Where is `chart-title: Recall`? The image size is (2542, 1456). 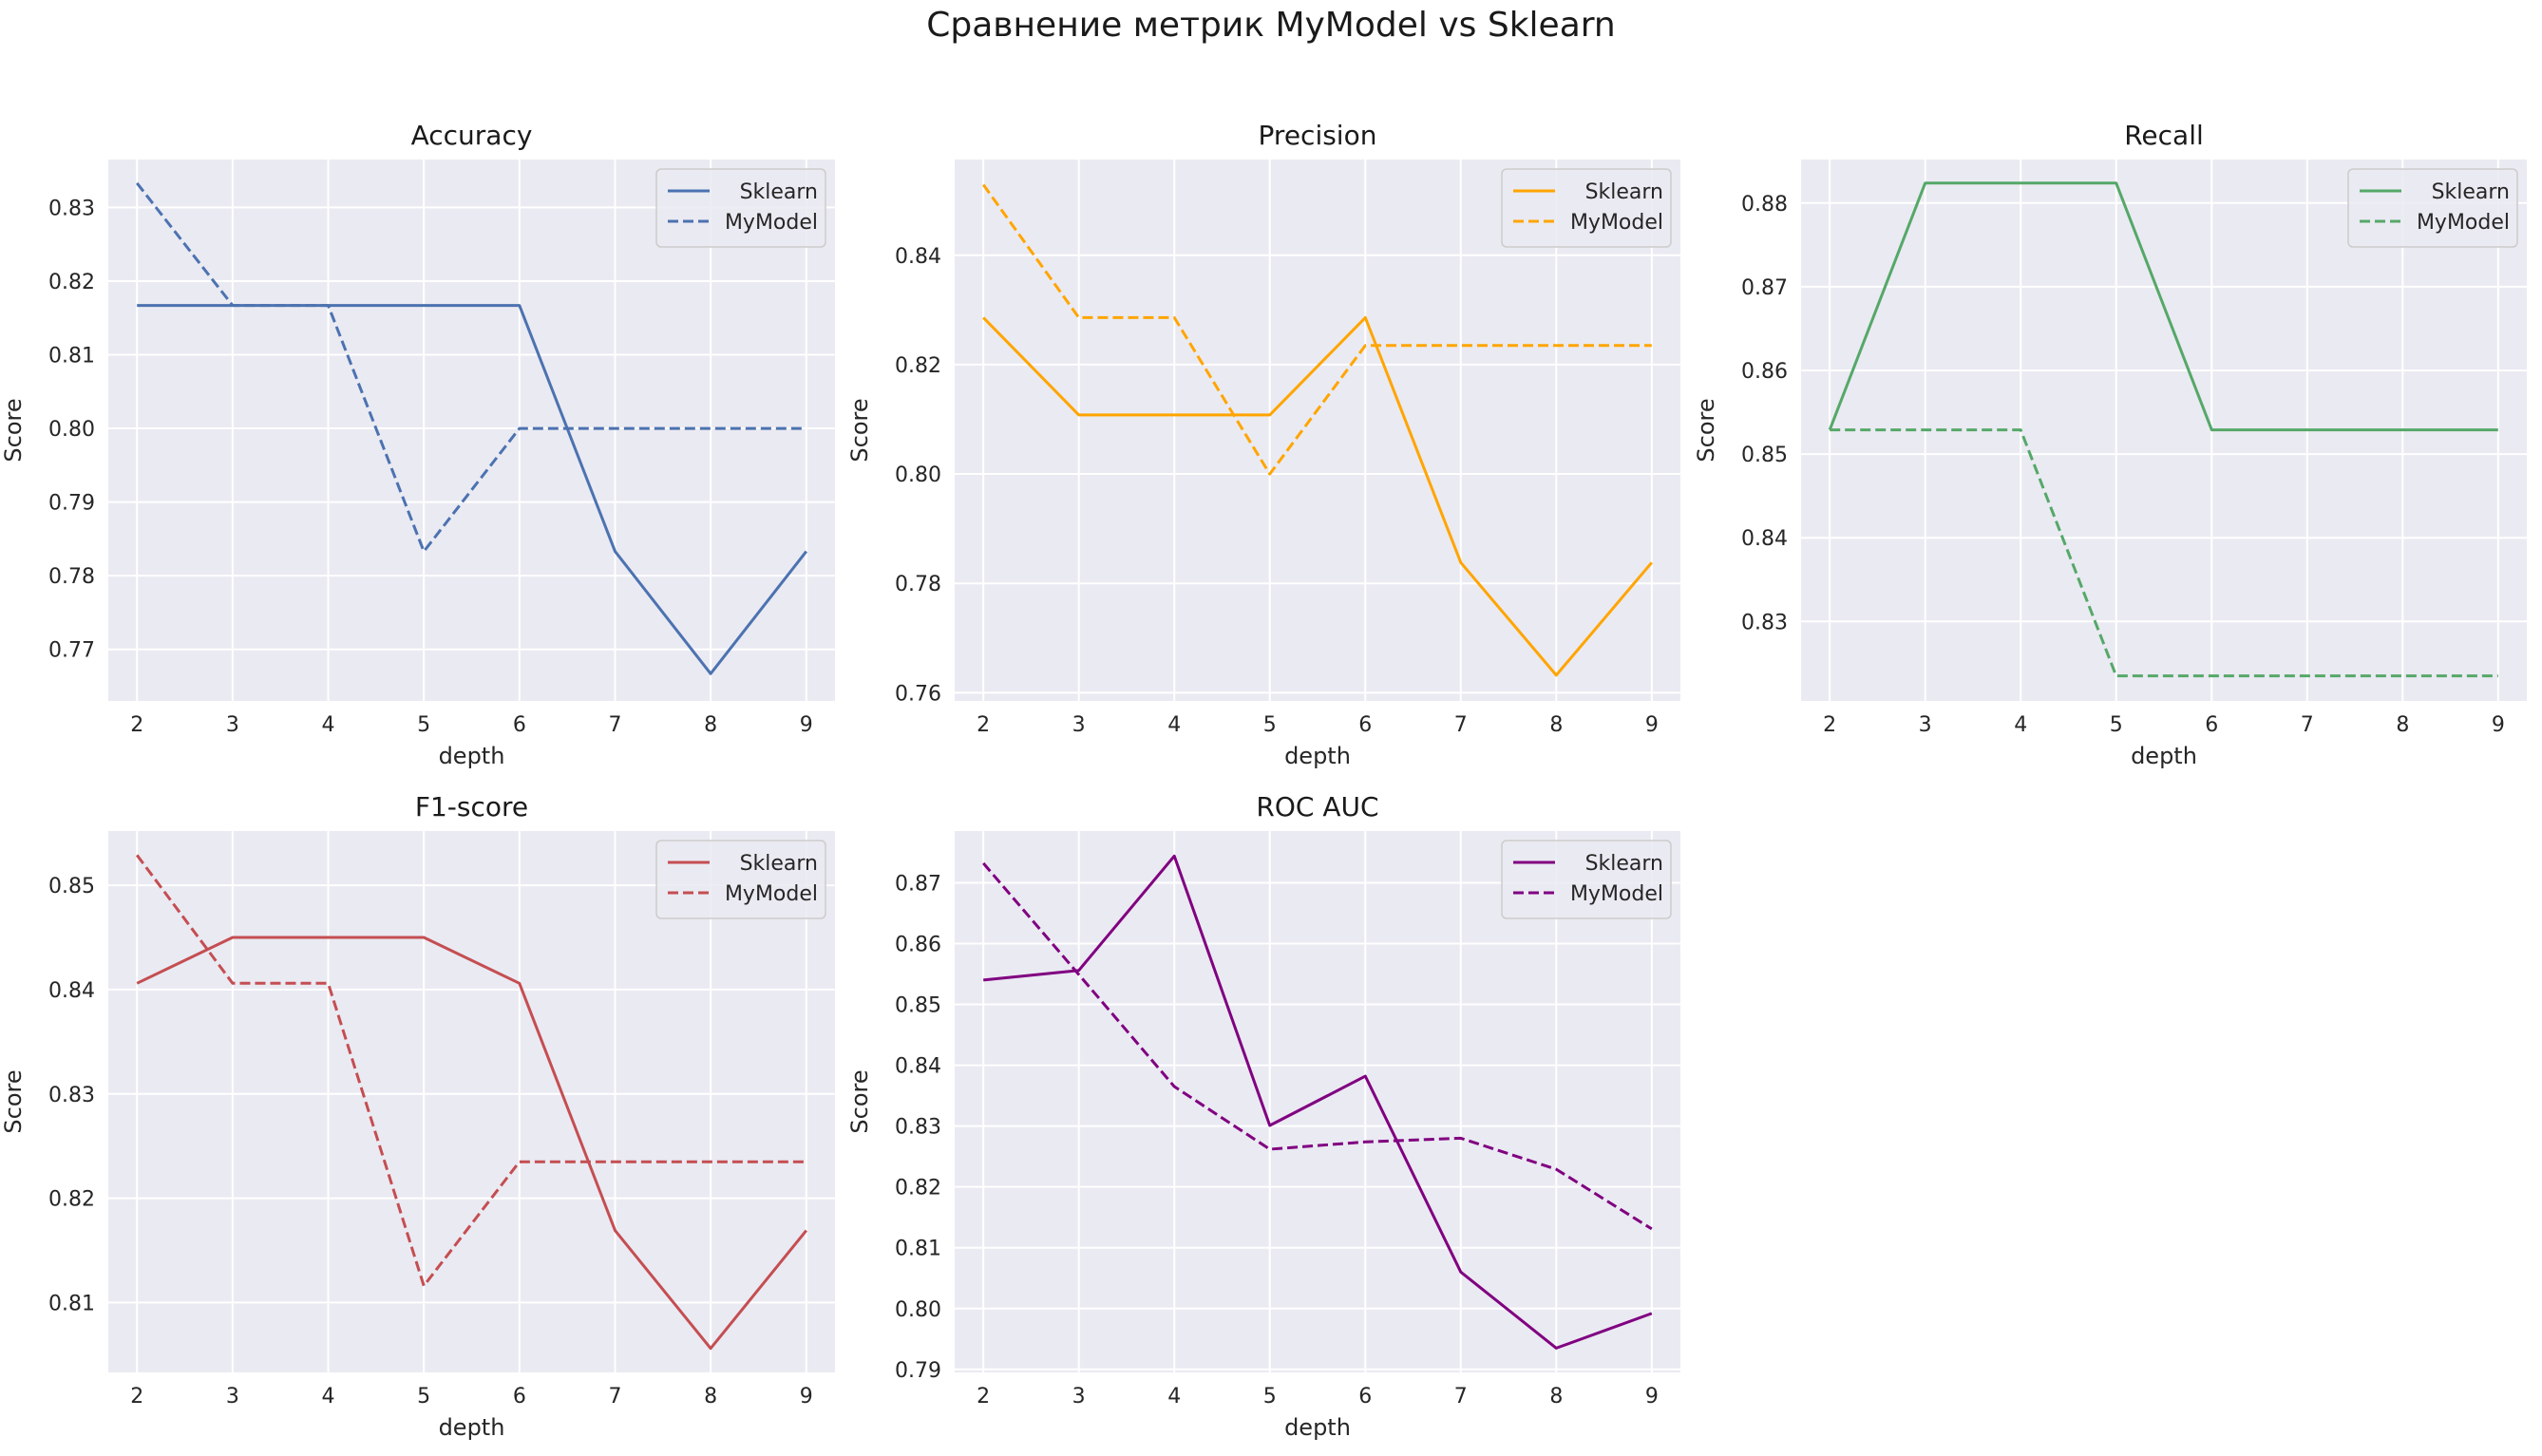 chart-title: Recall is located at coordinates (2164, 135).